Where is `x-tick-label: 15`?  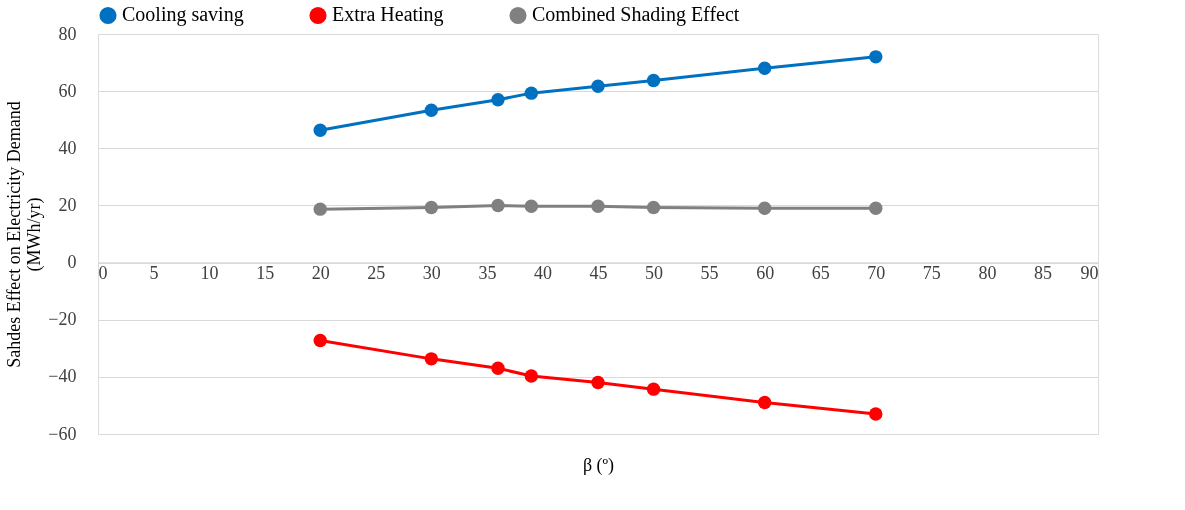 x-tick-label: 15 is located at coordinates (265, 273).